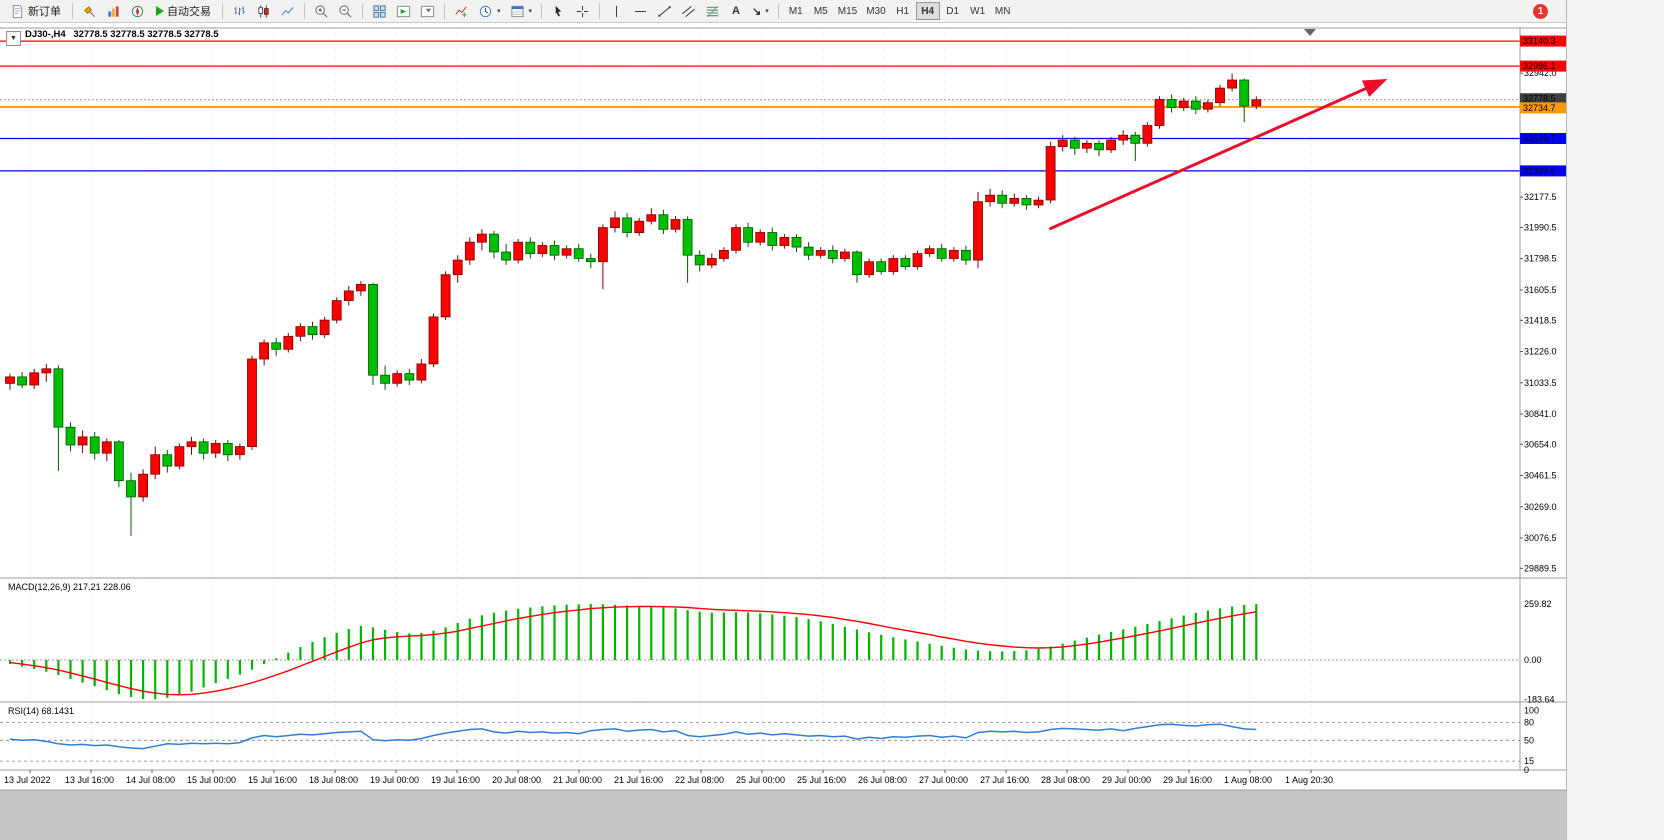  I want to click on trend-arrow, so click(1218, 154).